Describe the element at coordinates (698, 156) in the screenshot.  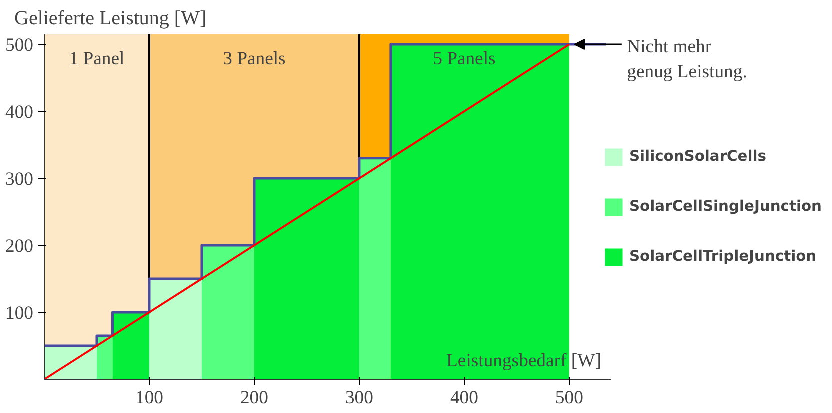
I see `legend-label: SiliconSolarCells` at that location.